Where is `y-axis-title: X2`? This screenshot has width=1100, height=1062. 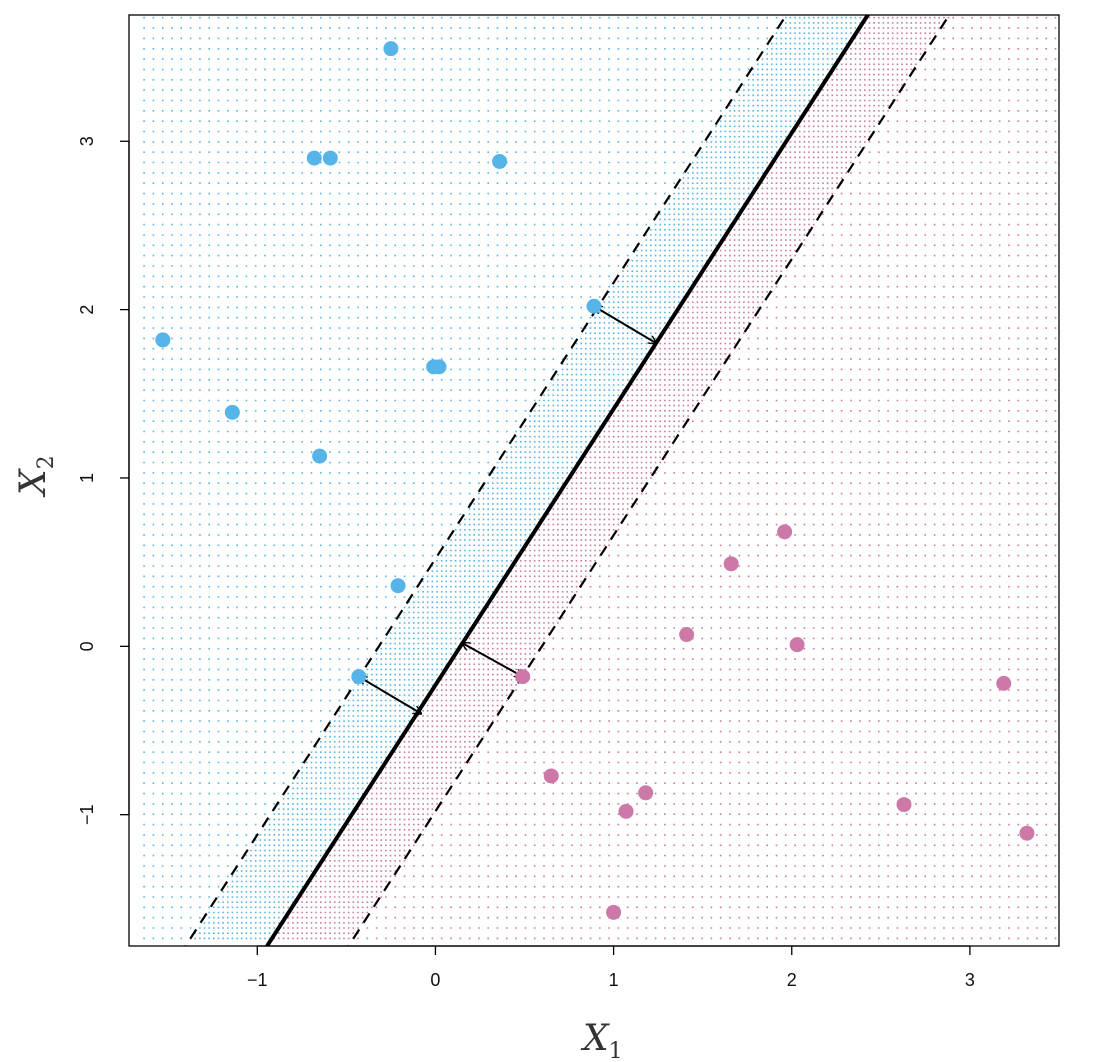
y-axis-title: X2 is located at coordinates (36, 476).